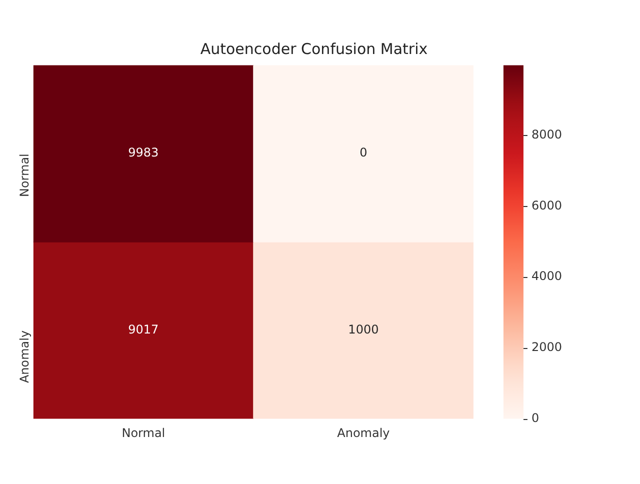 The width and height of the screenshot is (640, 484). What do you see at coordinates (546, 135) in the screenshot?
I see `color-bar-label: 8000` at bounding box center [546, 135].